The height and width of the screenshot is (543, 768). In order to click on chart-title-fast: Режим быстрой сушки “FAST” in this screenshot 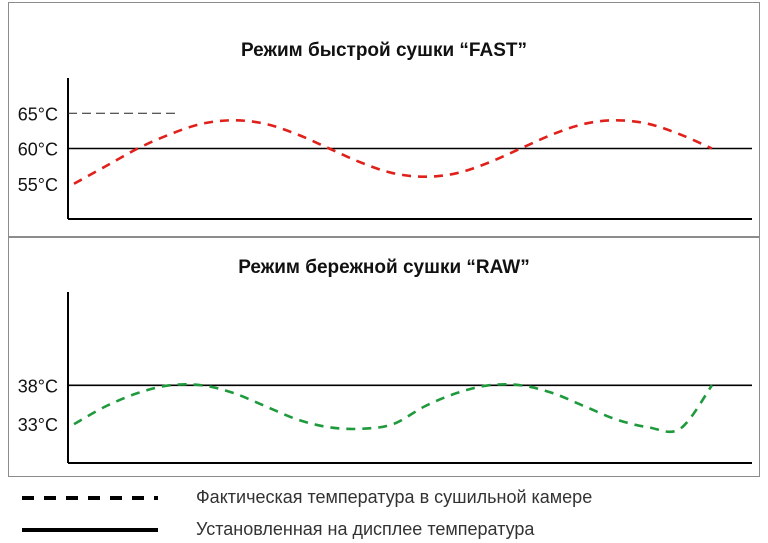, I will do `click(383, 50)`.